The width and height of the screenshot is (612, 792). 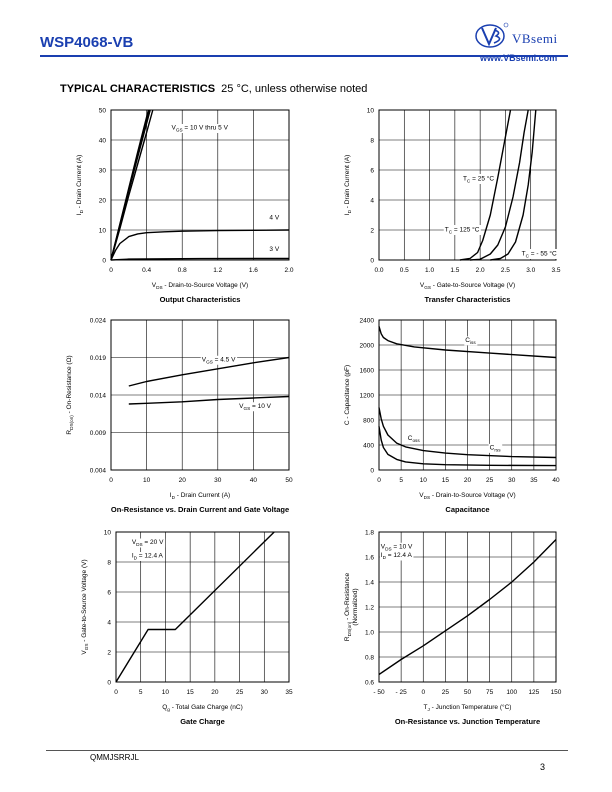 I want to click on x-tick-label: 0.8, so click(x=182, y=270).